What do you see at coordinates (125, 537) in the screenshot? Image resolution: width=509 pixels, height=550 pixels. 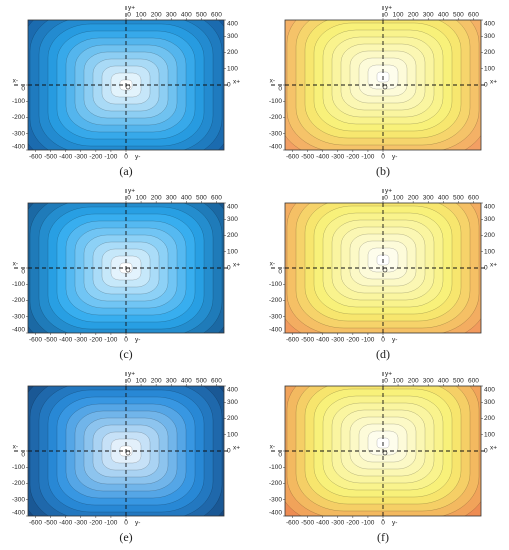 I see `panel-label: (e)` at bounding box center [125, 537].